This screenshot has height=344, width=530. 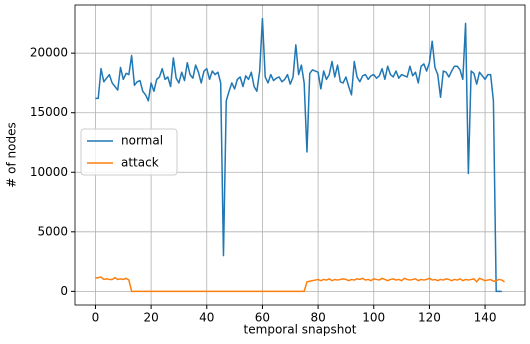 What do you see at coordinates (142, 141) in the screenshot?
I see `legend-label: normal` at bounding box center [142, 141].